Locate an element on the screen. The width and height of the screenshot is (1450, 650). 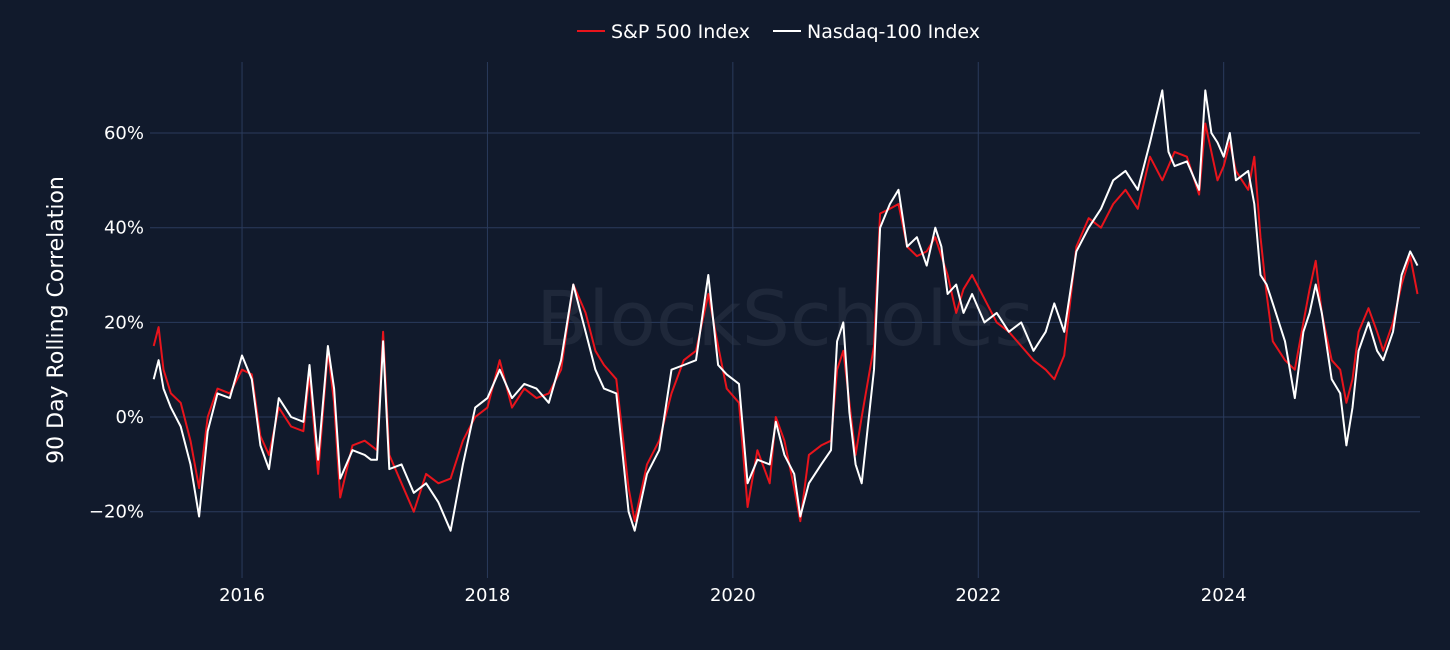
x-tick-label: 2024 is located at coordinates (1224, 595).